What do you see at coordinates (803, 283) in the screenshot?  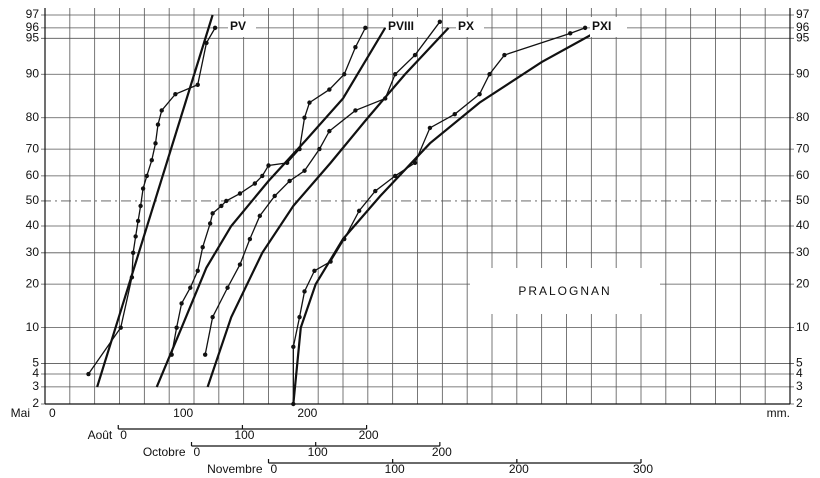 I see `y-tick-label-right: 20` at bounding box center [803, 283].